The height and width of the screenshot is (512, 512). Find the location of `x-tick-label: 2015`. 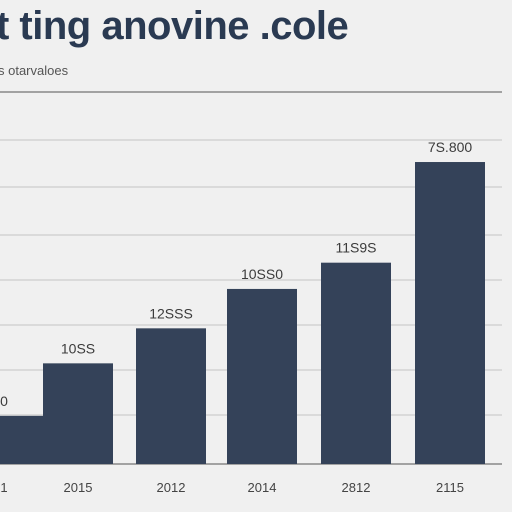

x-tick-label: 2015 is located at coordinates (78, 487).